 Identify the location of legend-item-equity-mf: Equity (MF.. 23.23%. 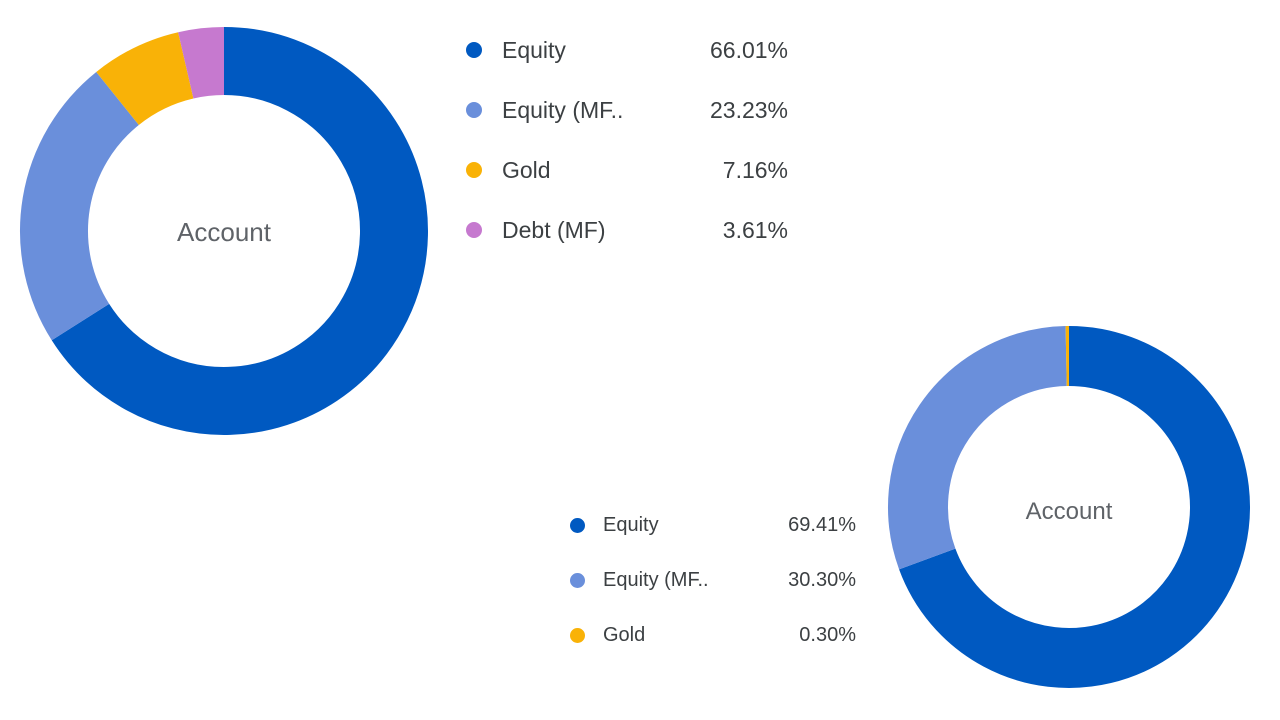
(627, 110).